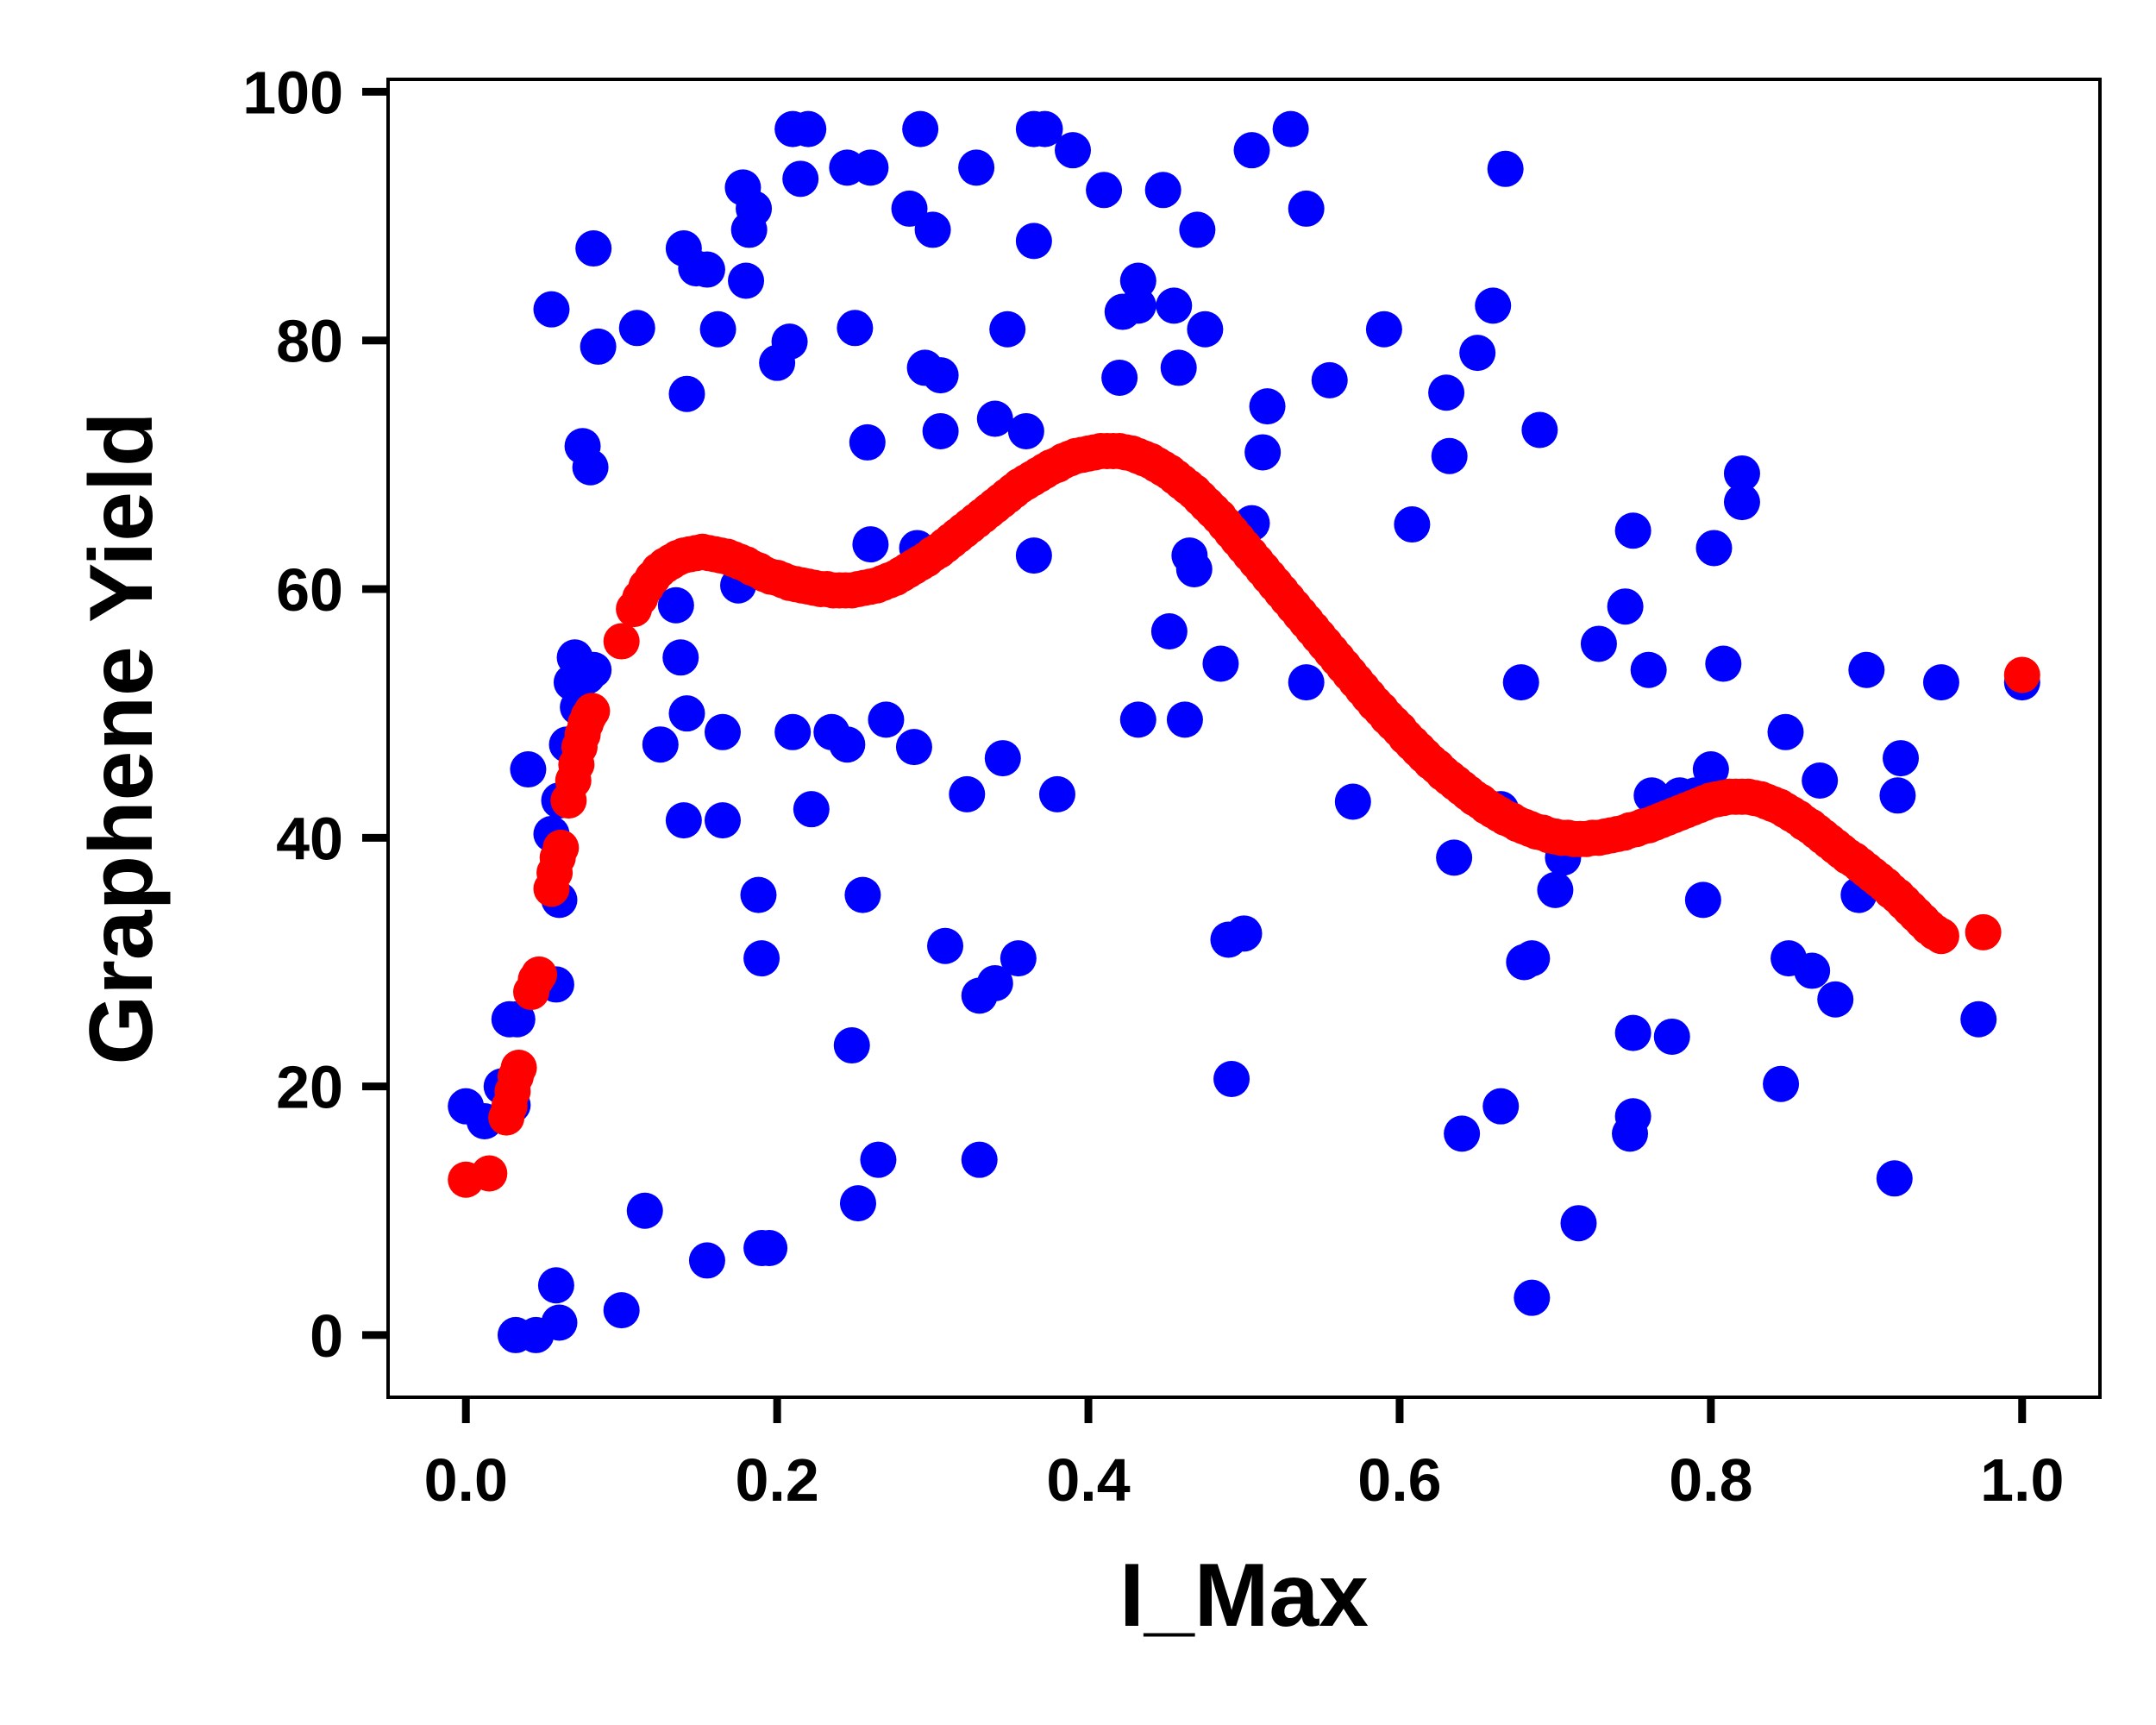 The image size is (2156, 1725). I want to click on y-tick-label: 60, so click(309, 590).